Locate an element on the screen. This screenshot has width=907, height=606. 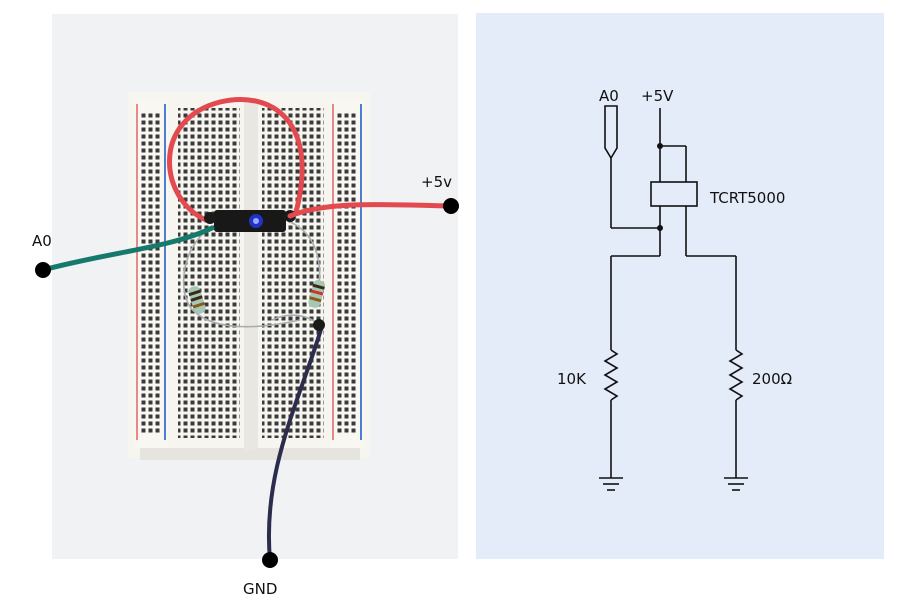
a0-terminal-dot is located at coordinates (43, 270).